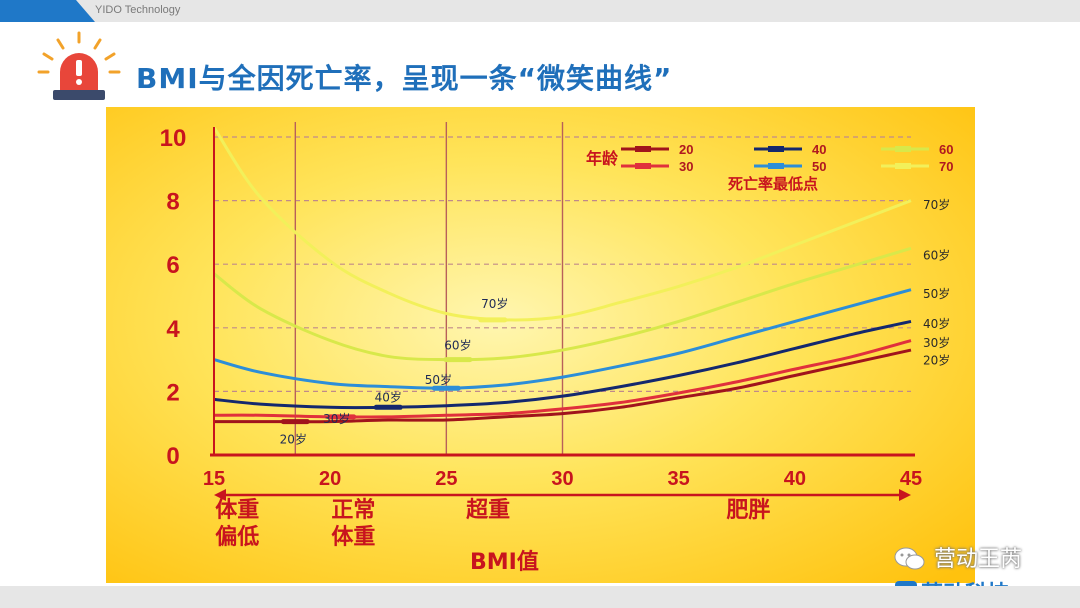 This screenshot has height=608, width=1080. I want to click on alarm-icon, so click(79, 65).